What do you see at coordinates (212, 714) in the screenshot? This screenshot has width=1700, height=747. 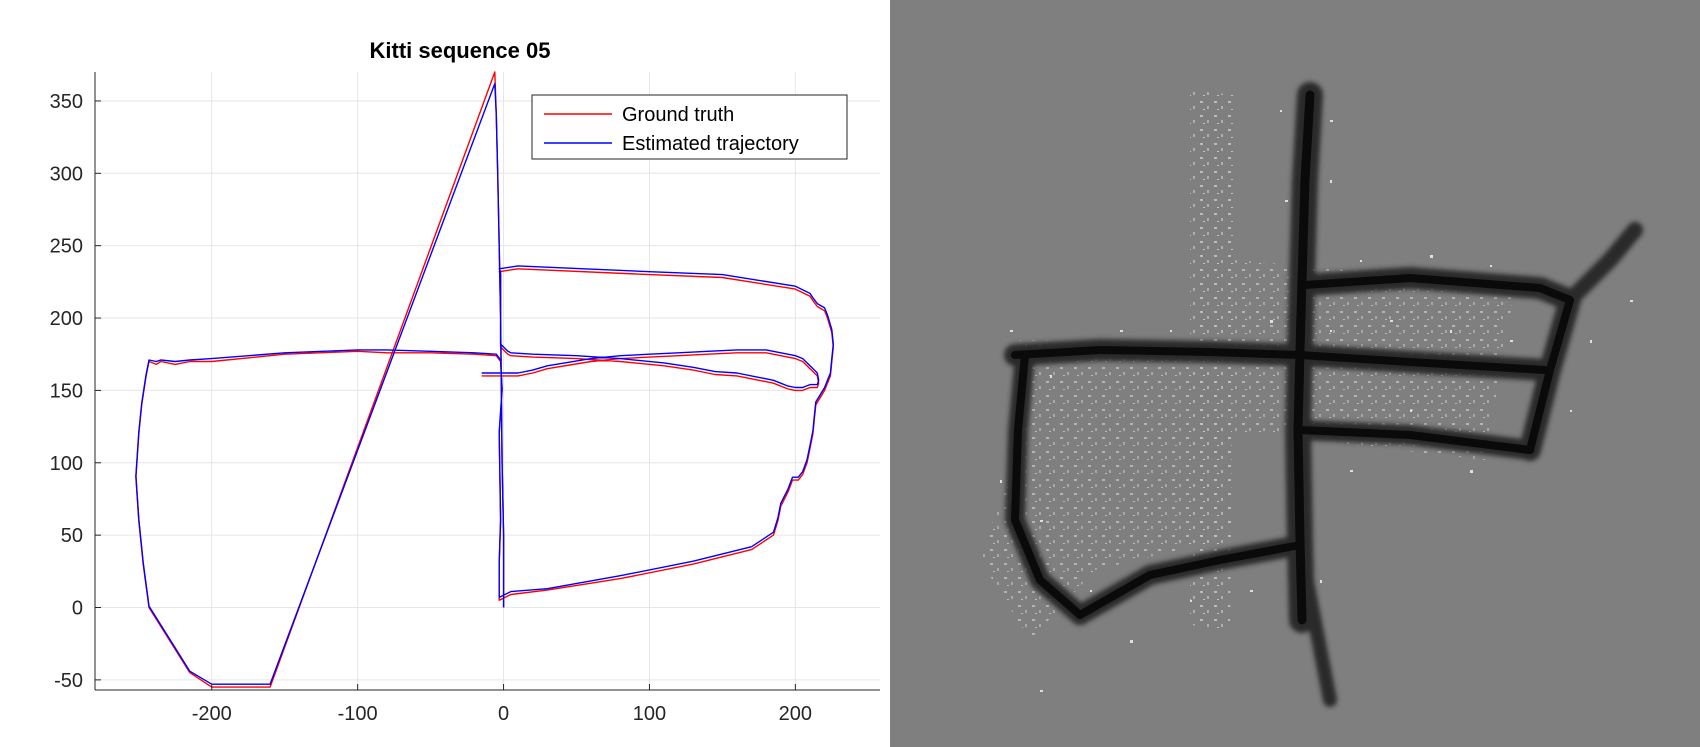 I see `x-tick-label: -200` at bounding box center [212, 714].